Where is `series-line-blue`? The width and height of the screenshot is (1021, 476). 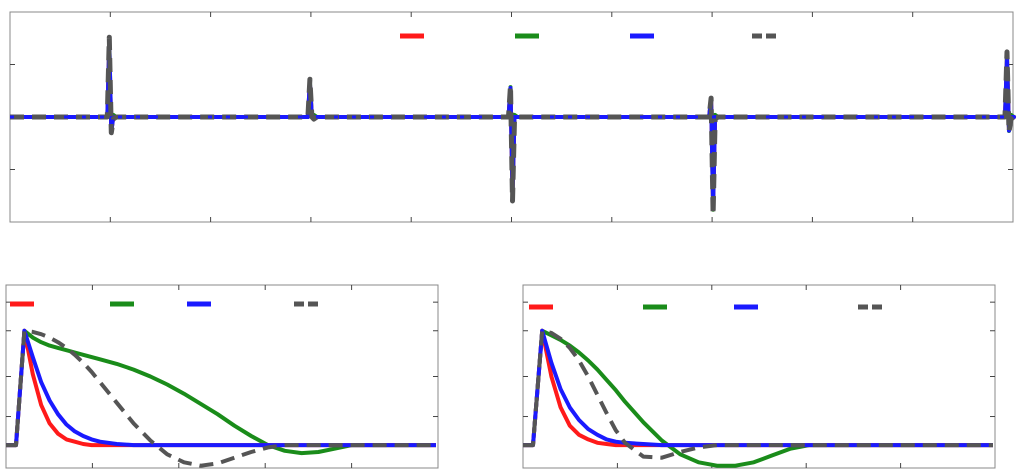 series-line-blue is located at coordinates (221, 388).